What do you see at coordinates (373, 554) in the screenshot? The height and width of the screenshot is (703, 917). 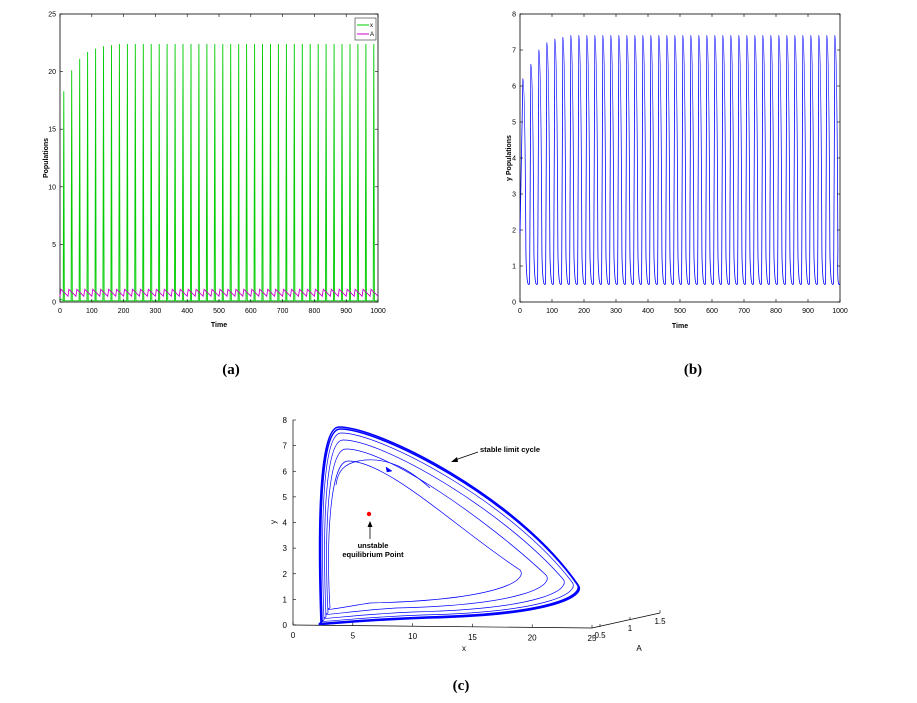 I see `annotation-equilibrium: equilibrium Point` at bounding box center [373, 554].